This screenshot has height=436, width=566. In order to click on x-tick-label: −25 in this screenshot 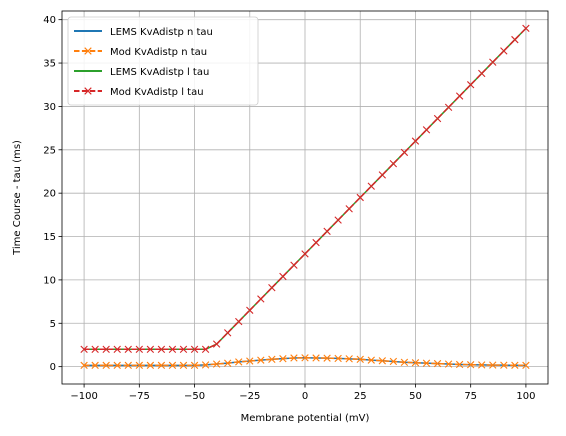, I will do `click(249, 396)`.